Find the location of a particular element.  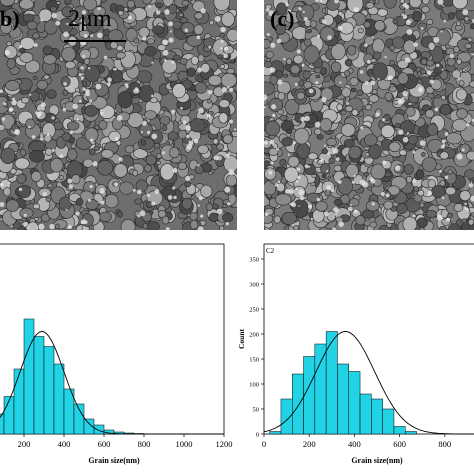

y-tick-label: 300 is located at coordinates (254, 285).